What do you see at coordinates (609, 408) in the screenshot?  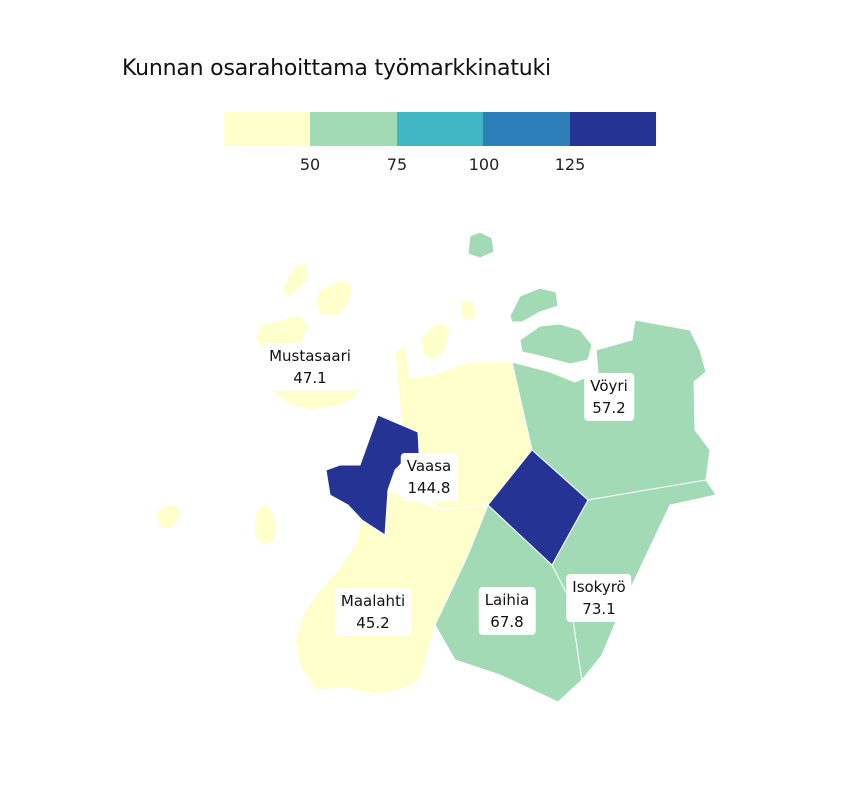 I see `label-value: 57.2` at bounding box center [609, 408].